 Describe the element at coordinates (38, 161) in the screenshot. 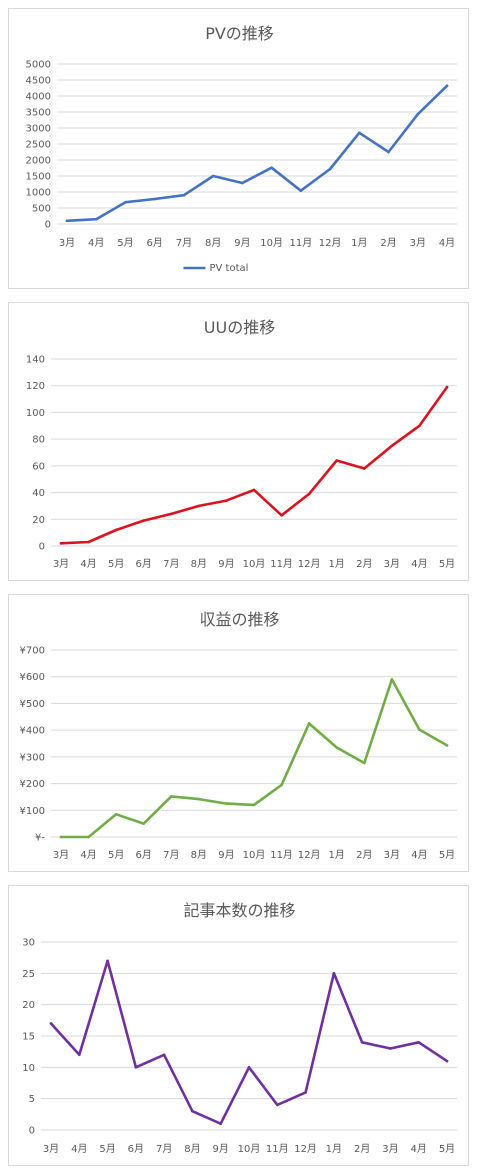

I see `y-tick-label: 2000` at that location.